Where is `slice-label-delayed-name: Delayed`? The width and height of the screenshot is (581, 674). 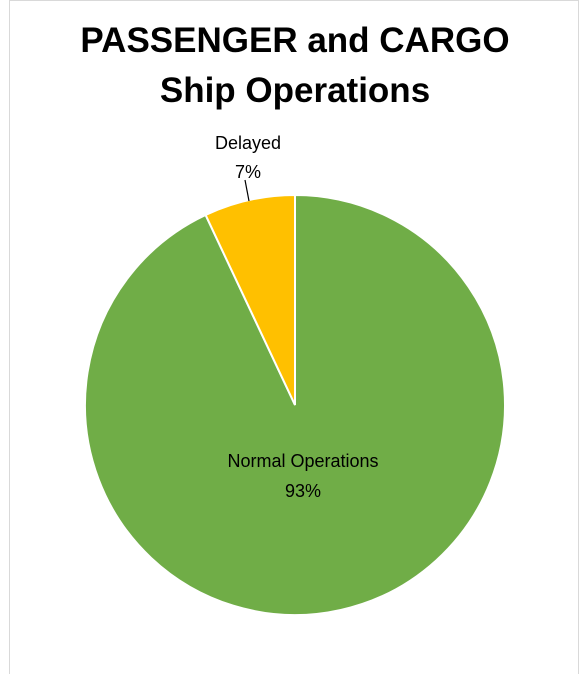
slice-label-delayed-name: Delayed is located at coordinates (248, 143).